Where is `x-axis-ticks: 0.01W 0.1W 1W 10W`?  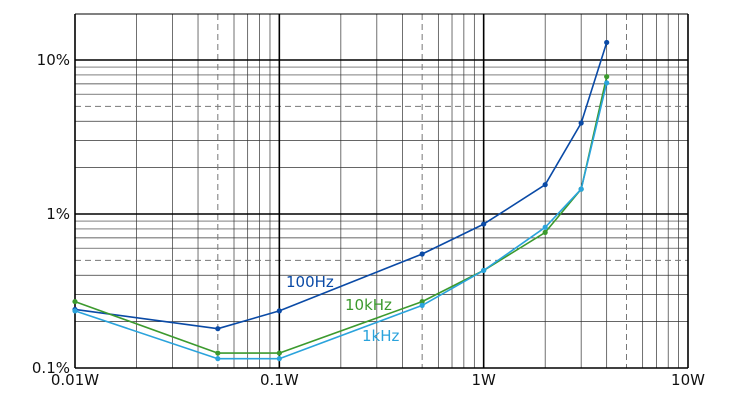 x-axis-ticks: 0.01W 0.1W 1W 10W is located at coordinates (378, 380).